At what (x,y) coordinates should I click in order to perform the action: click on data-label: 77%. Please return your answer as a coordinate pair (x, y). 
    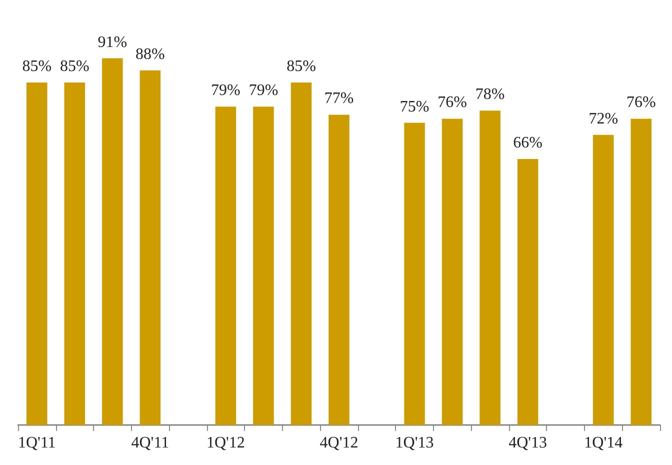
    Looking at the image, I should click on (339, 99).